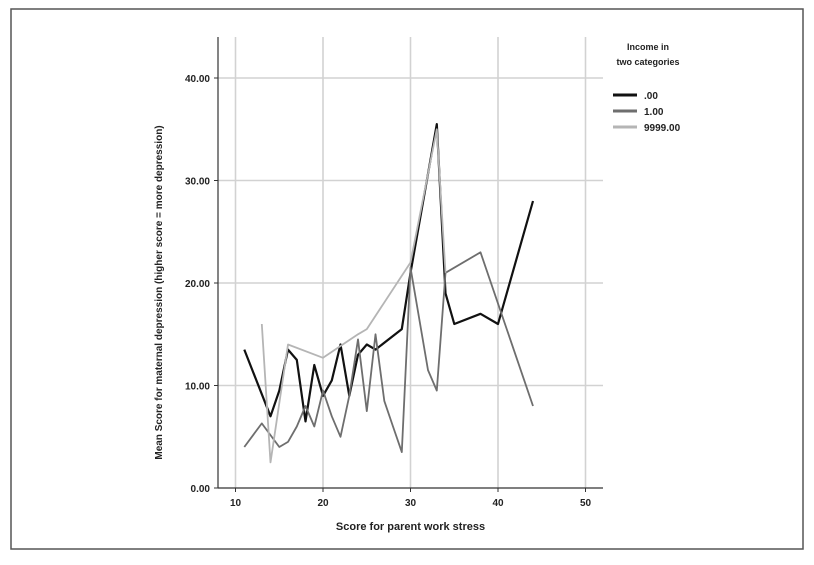  I want to click on legend-label-2: 9999.00, so click(662, 128).